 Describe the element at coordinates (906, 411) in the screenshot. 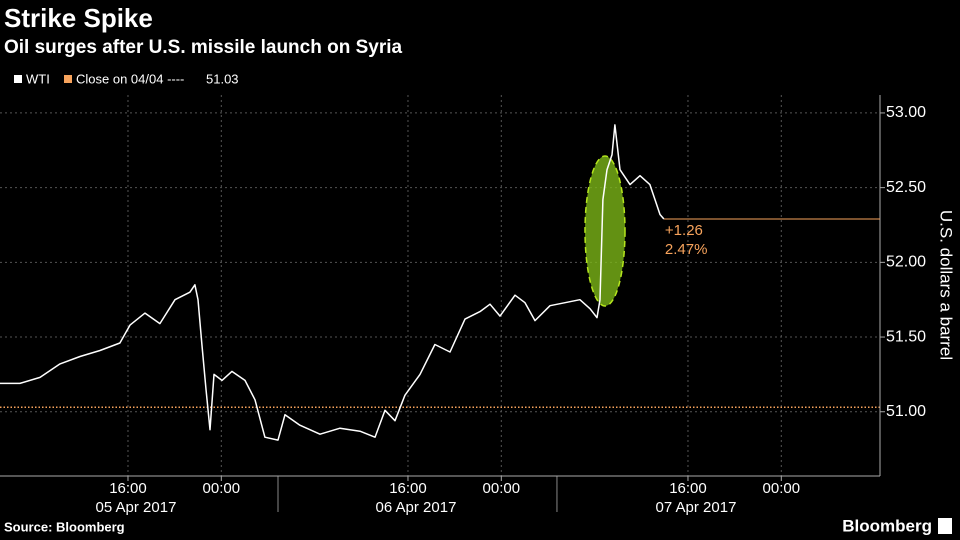

I see `y-tick-label: 51.00` at that location.